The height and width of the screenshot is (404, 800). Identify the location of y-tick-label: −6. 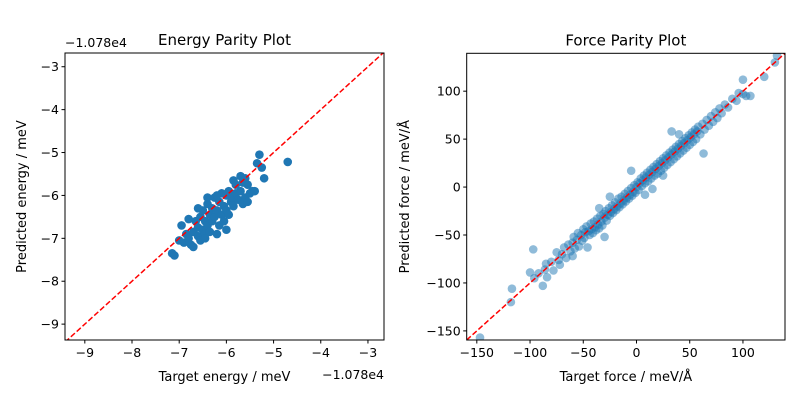
(50, 195).